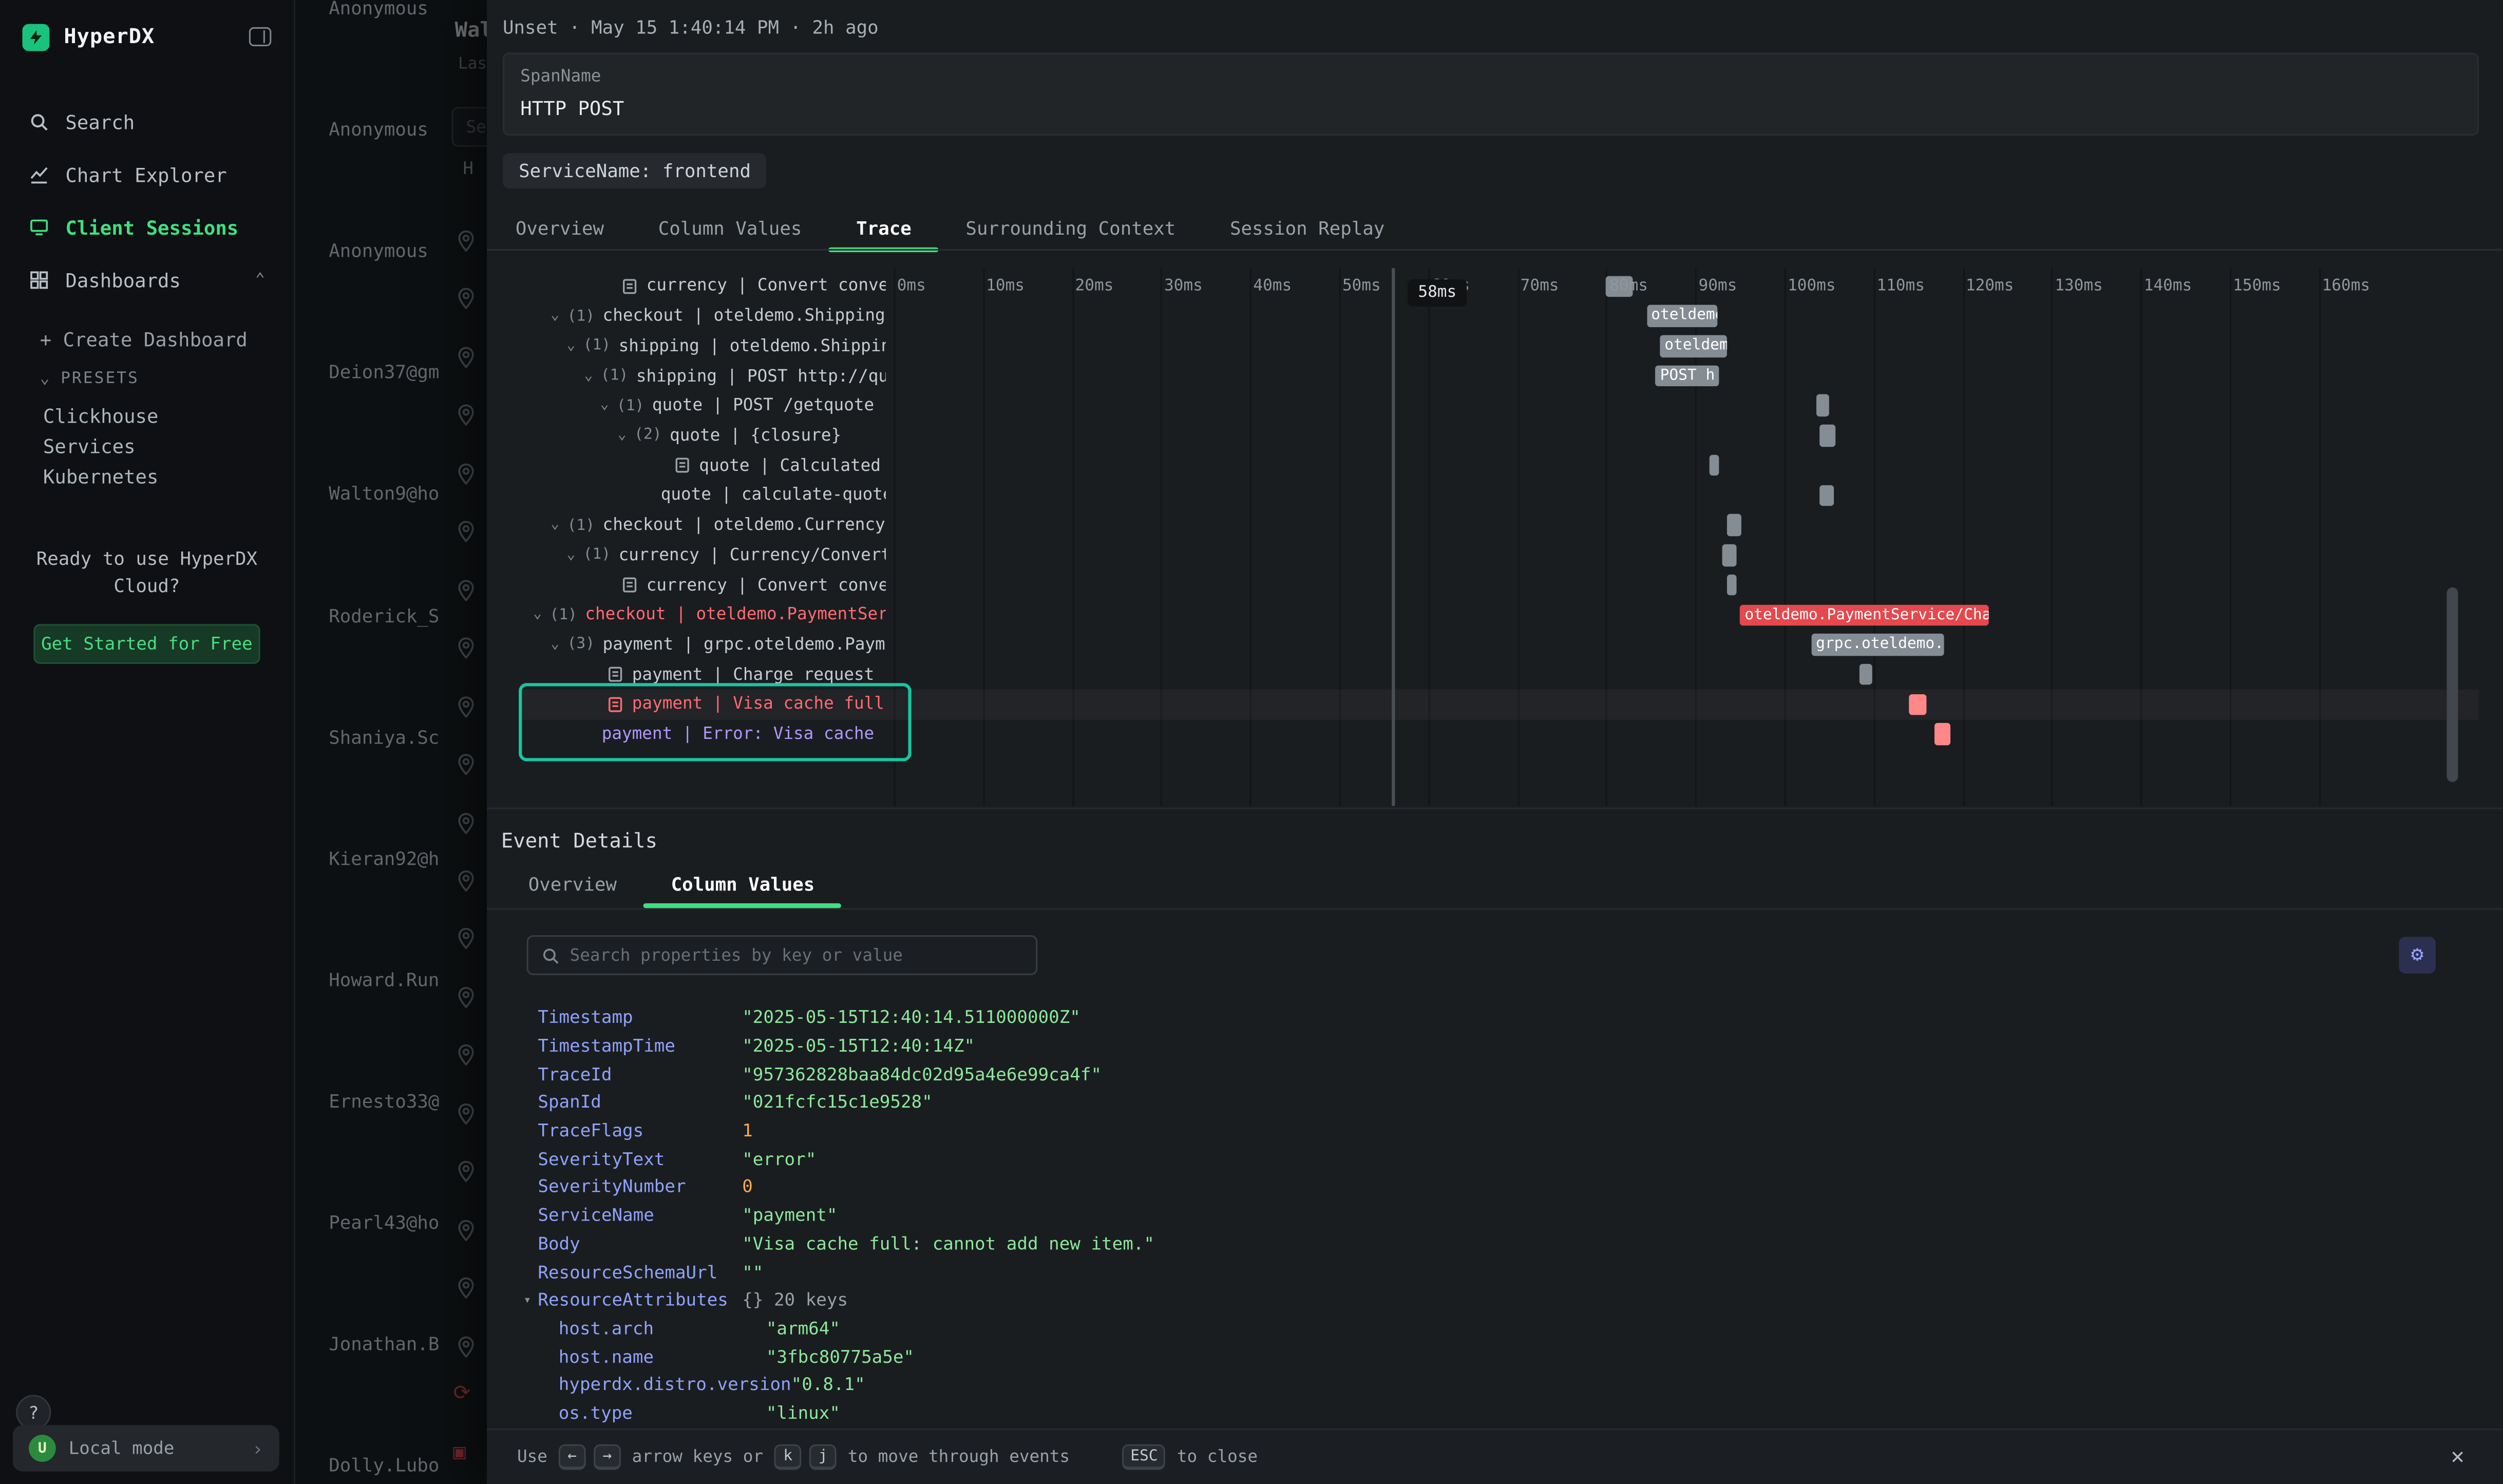 Image resolution: width=2503 pixels, height=1484 pixels. What do you see at coordinates (145, 1448) in the screenshot?
I see `local-mode-button: U Local mode ›` at bounding box center [145, 1448].